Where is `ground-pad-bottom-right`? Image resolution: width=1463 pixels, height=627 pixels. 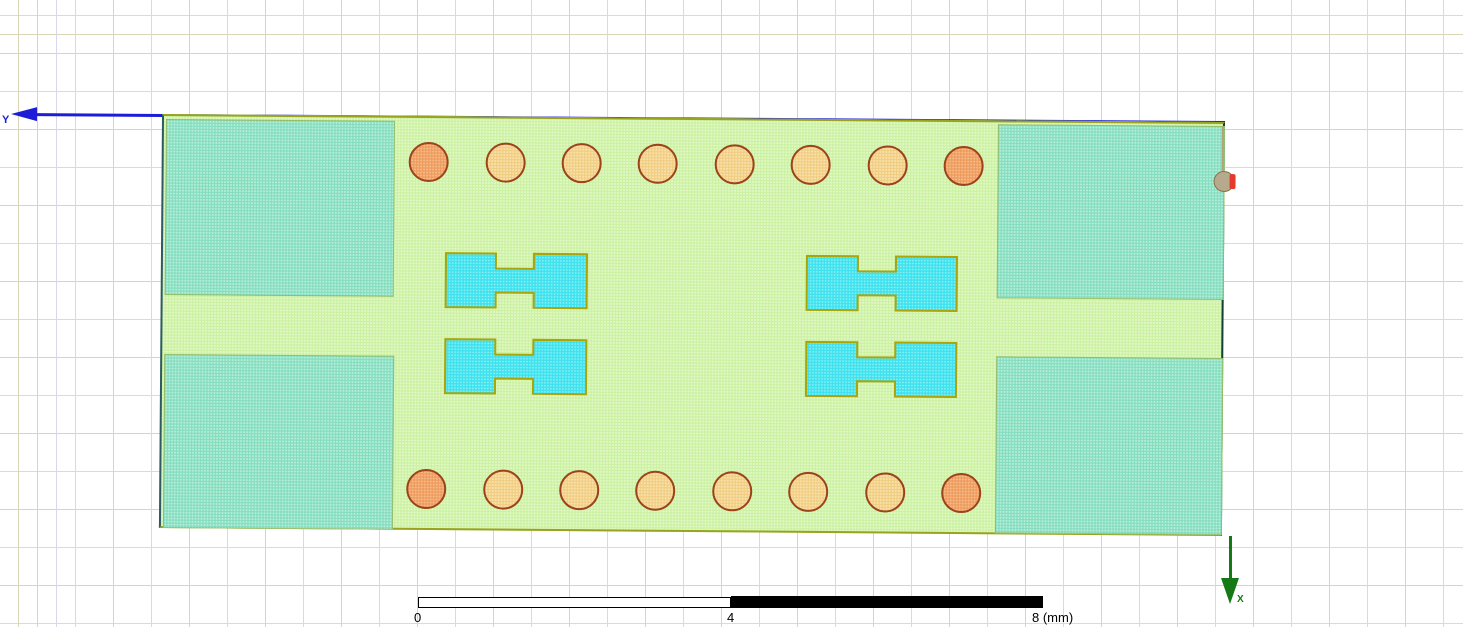
ground-pad-bottom-right is located at coordinates (1109, 445).